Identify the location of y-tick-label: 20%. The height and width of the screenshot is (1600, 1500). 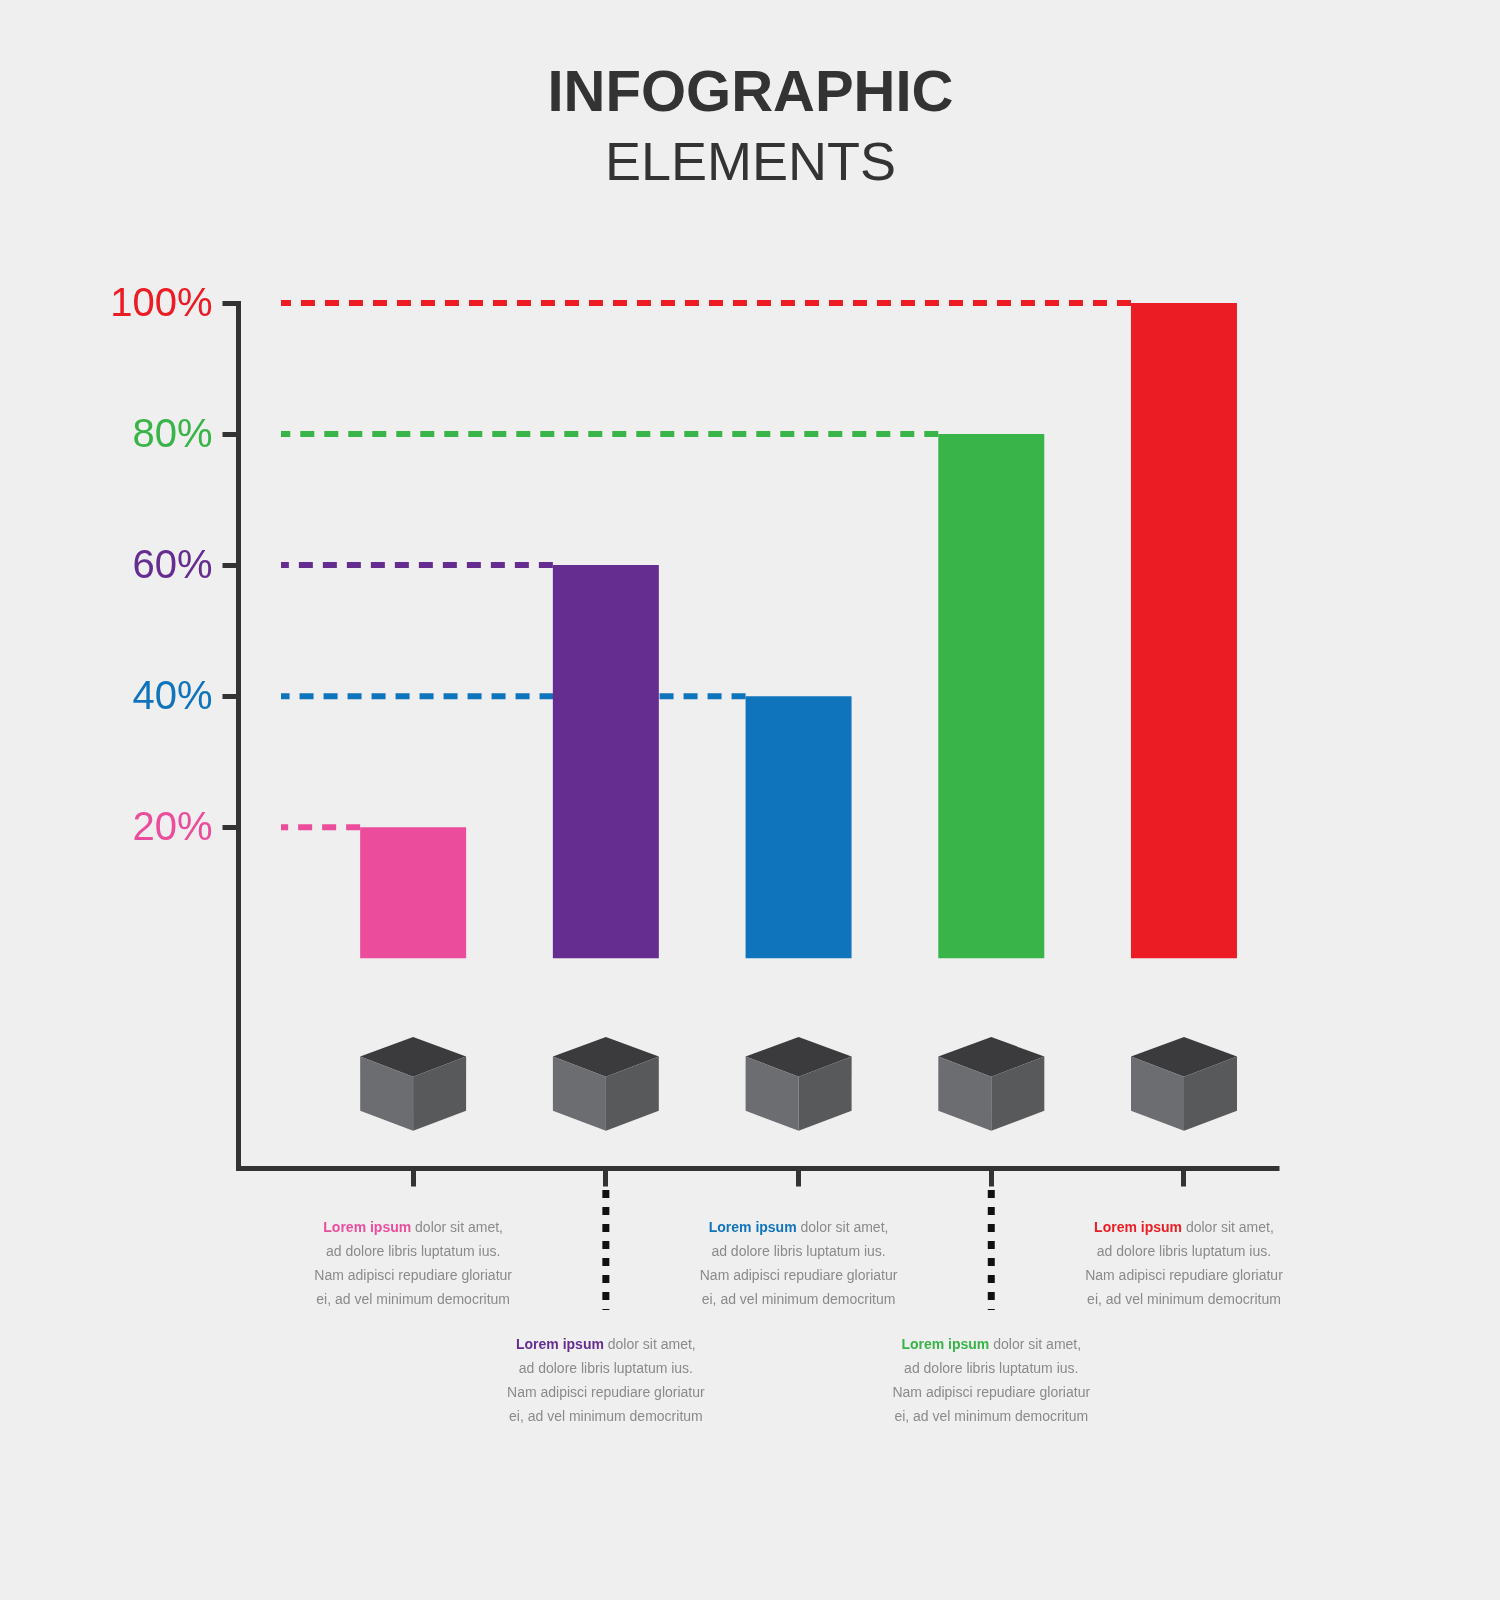
(172, 825).